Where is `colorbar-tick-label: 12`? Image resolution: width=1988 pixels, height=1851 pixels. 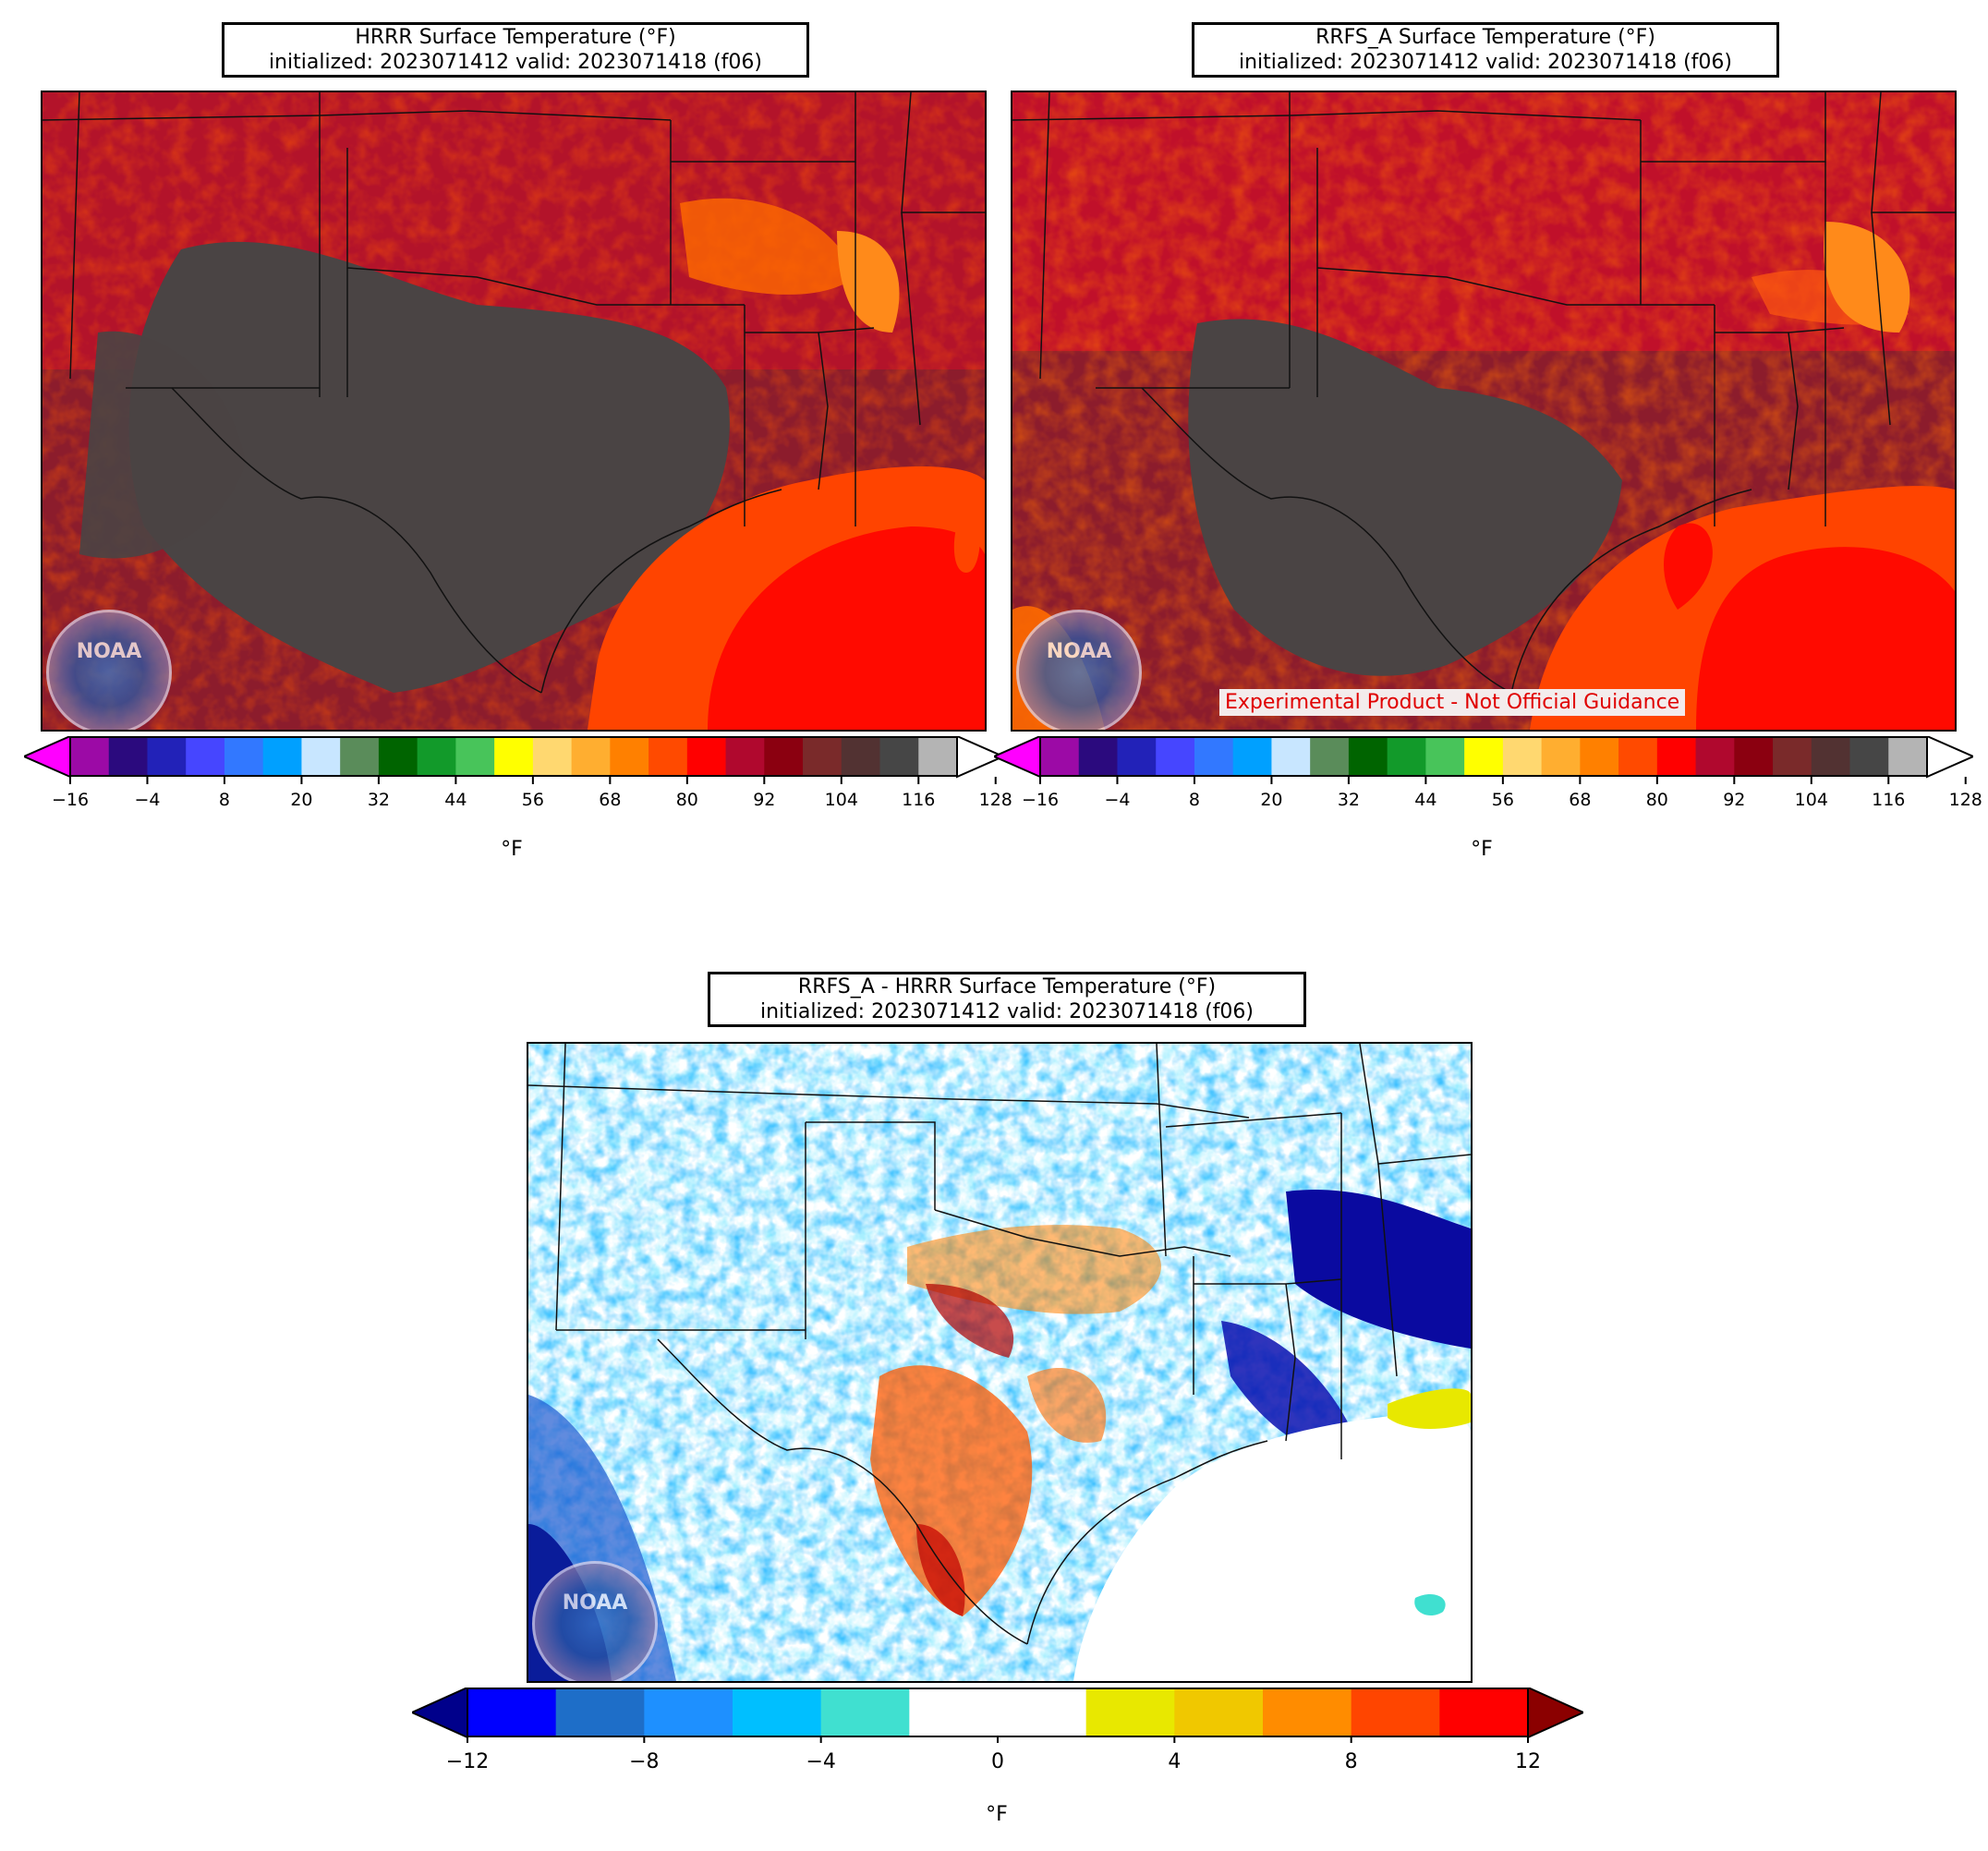 colorbar-tick-label: 12 is located at coordinates (1528, 1761).